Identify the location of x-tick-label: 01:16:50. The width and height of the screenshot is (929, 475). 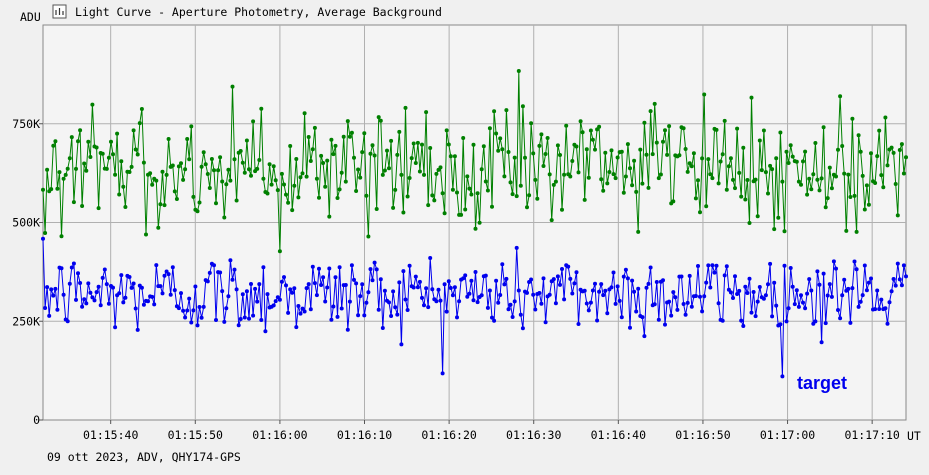
(702, 435).